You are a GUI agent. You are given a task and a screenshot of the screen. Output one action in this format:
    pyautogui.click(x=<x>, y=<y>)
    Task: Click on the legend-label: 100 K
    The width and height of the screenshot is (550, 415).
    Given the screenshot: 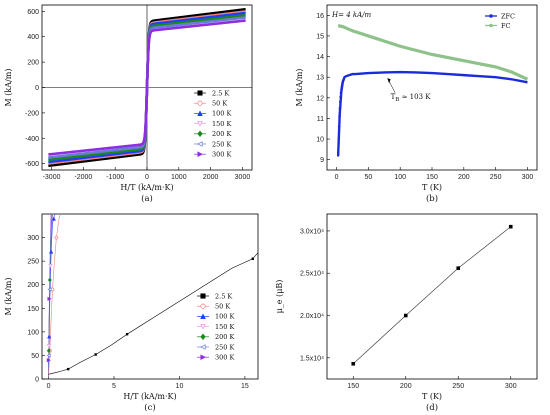 What is the action you would take?
    pyautogui.click(x=224, y=317)
    